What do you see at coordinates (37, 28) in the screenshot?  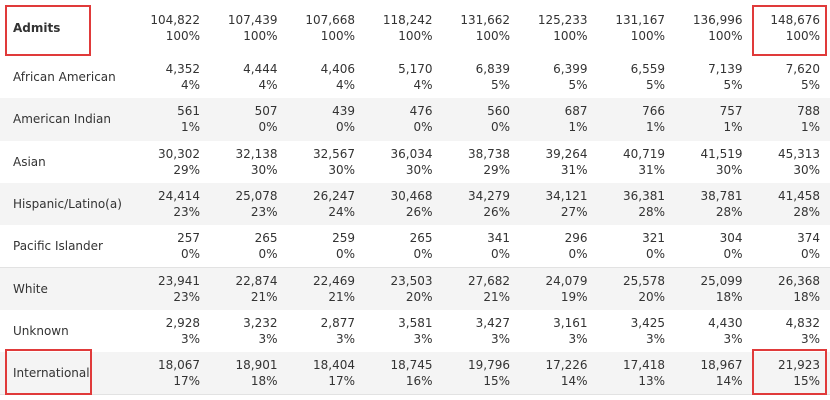 I see `row-label: Admits` at bounding box center [37, 28].